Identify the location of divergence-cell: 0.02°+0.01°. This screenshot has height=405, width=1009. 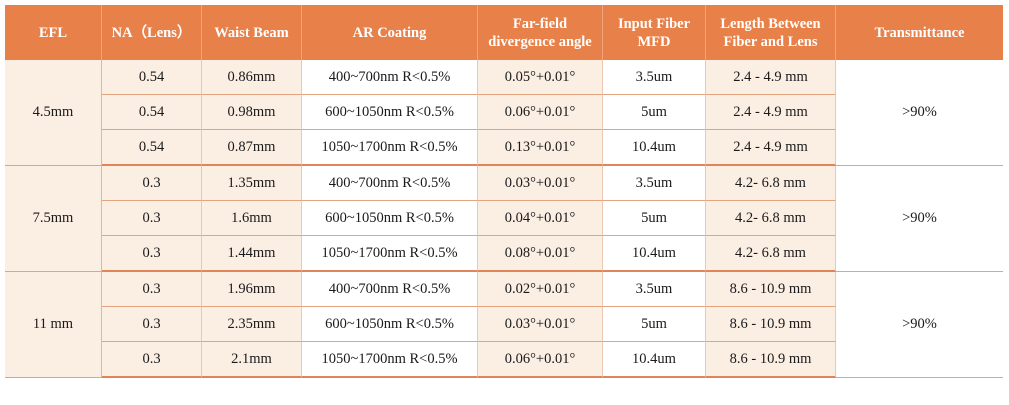
(540, 289).